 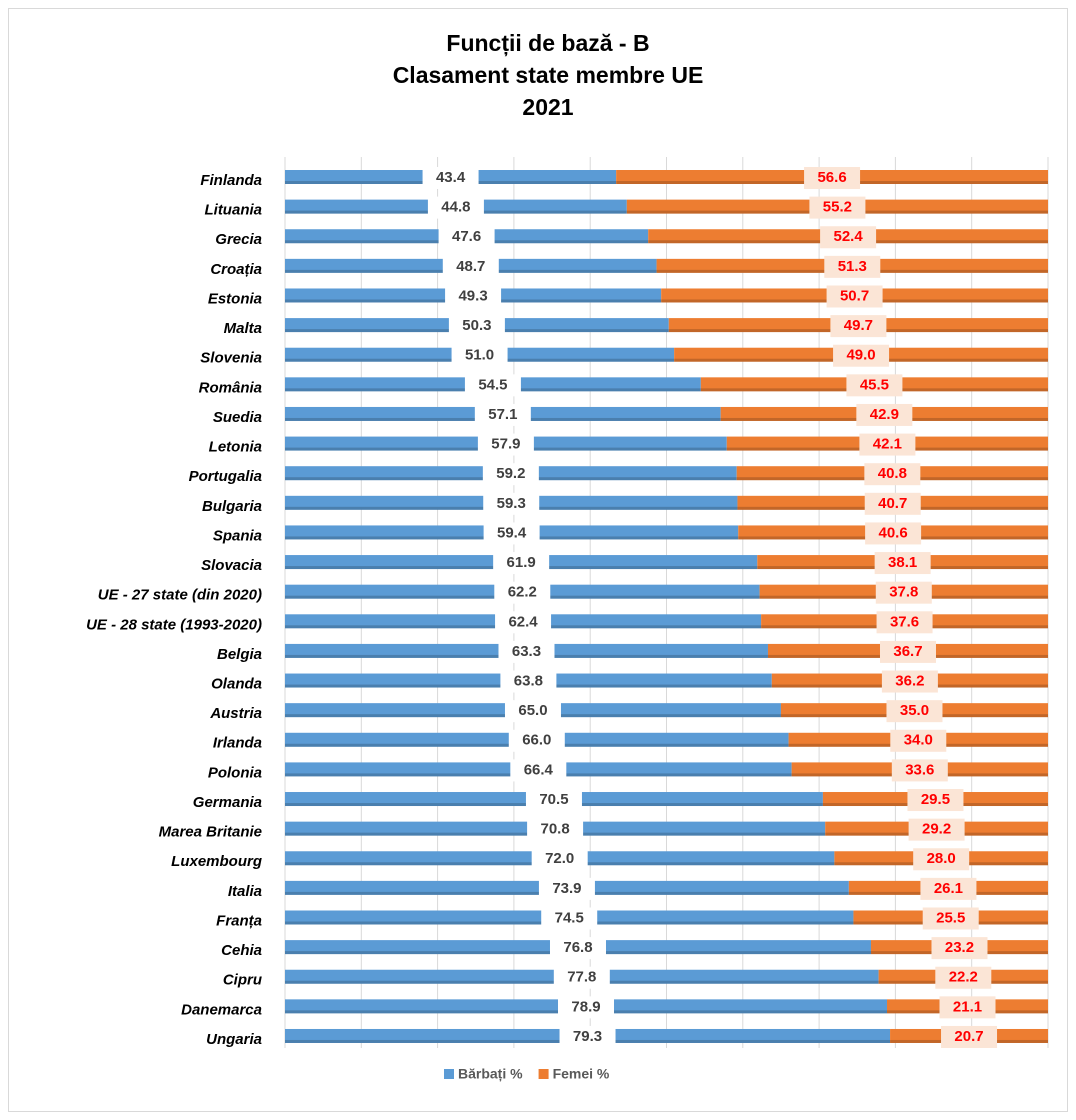 What do you see at coordinates (967, 1006) in the screenshot?
I see `value-label: 21.1` at bounding box center [967, 1006].